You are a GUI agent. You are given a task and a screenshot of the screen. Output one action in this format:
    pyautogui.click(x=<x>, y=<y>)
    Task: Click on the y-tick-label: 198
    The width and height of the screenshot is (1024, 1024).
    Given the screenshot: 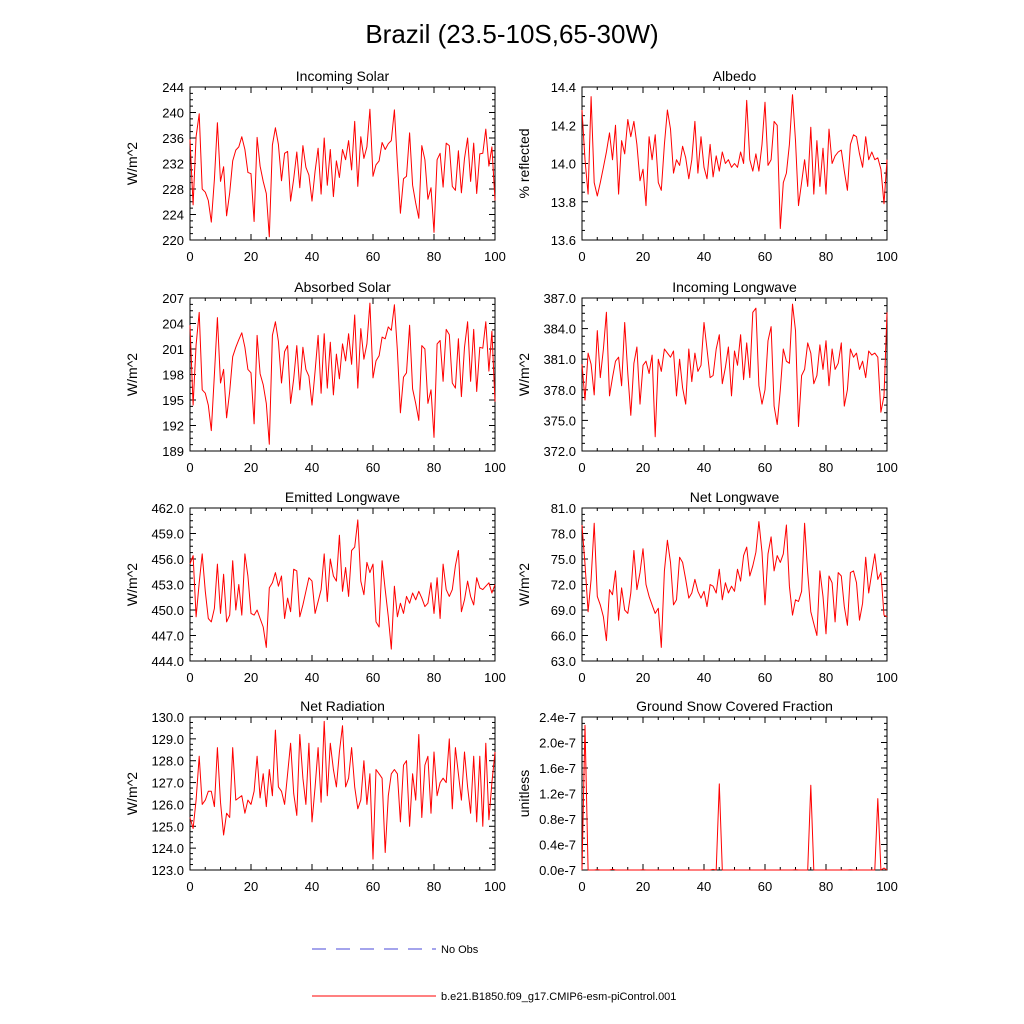 What is the action you would take?
    pyautogui.click(x=173, y=375)
    